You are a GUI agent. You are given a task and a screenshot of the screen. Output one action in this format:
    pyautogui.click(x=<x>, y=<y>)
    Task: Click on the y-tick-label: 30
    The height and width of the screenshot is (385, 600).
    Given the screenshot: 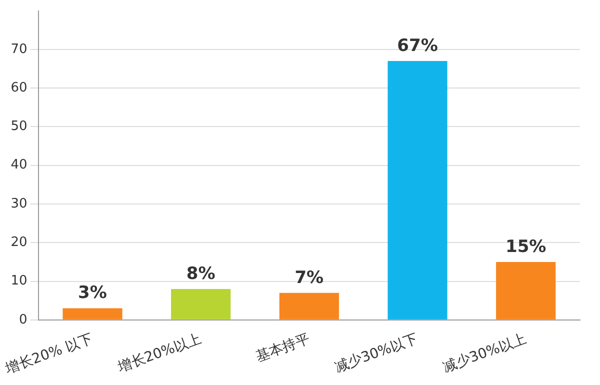 What is the action you would take?
    pyautogui.click(x=19, y=204)
    